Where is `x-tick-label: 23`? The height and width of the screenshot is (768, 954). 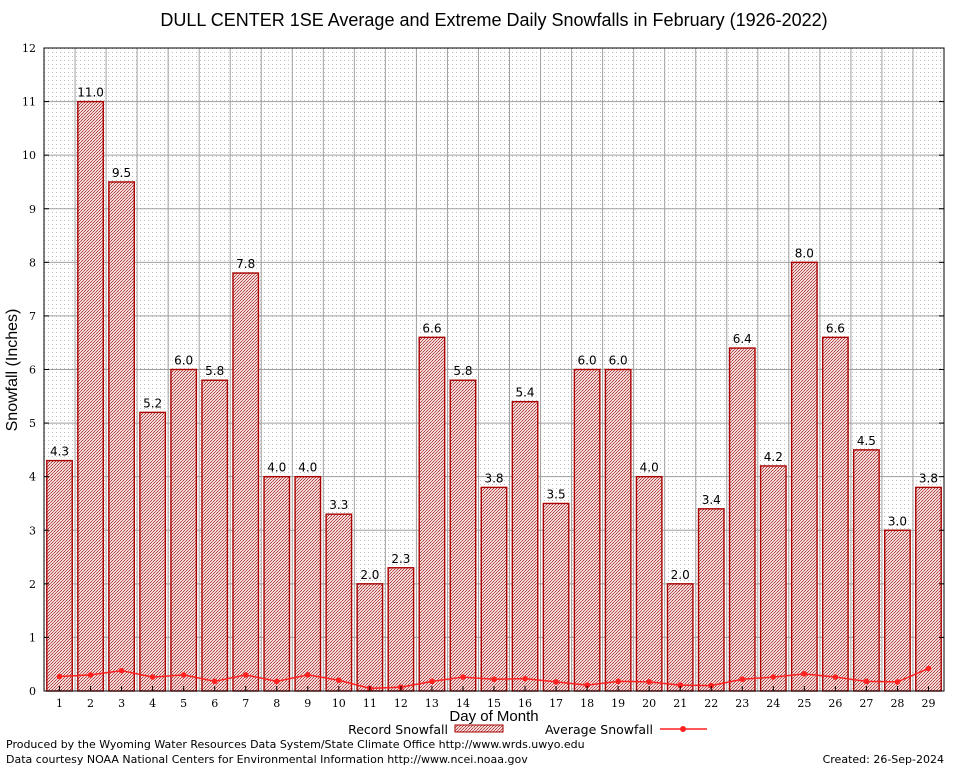 x-tick-label: 23 is located at coordinates (742, 703).